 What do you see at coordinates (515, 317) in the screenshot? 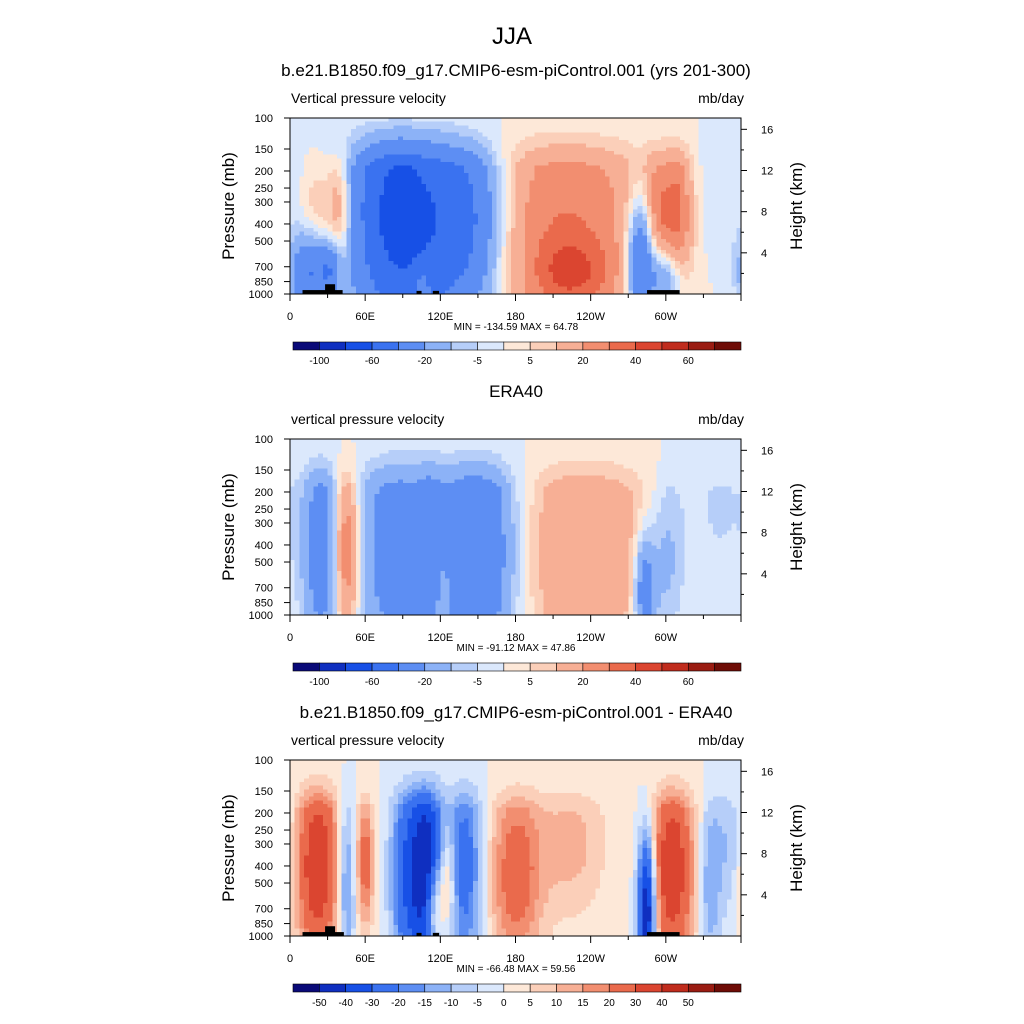
I see `x-tick-label: 180` at bounding box center [515, 317].